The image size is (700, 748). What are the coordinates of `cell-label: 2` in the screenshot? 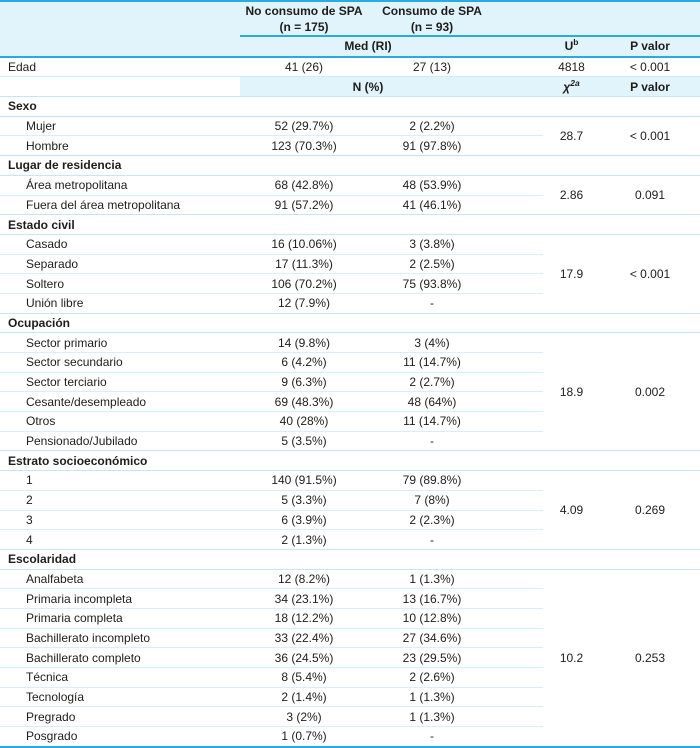 It's located at (120, 500).